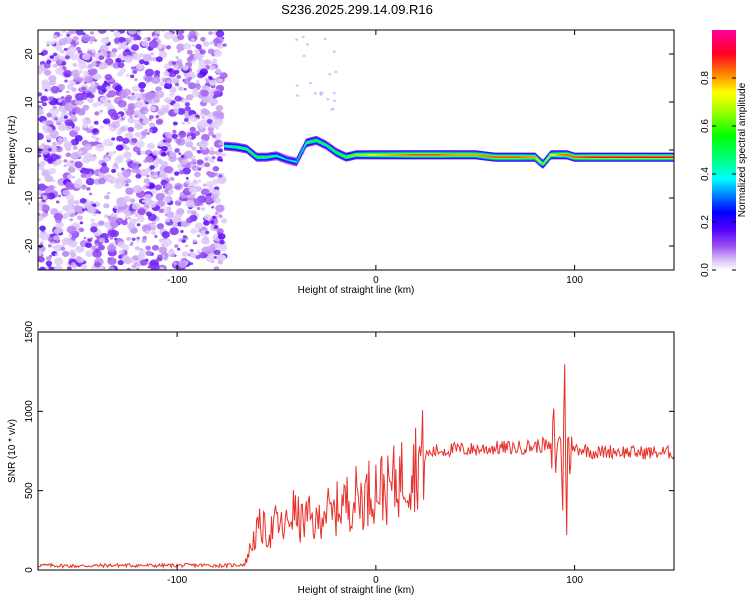 The image size is (750, 600). I want to click on colorbar-tick-label: 0.0, so click(705, 270).